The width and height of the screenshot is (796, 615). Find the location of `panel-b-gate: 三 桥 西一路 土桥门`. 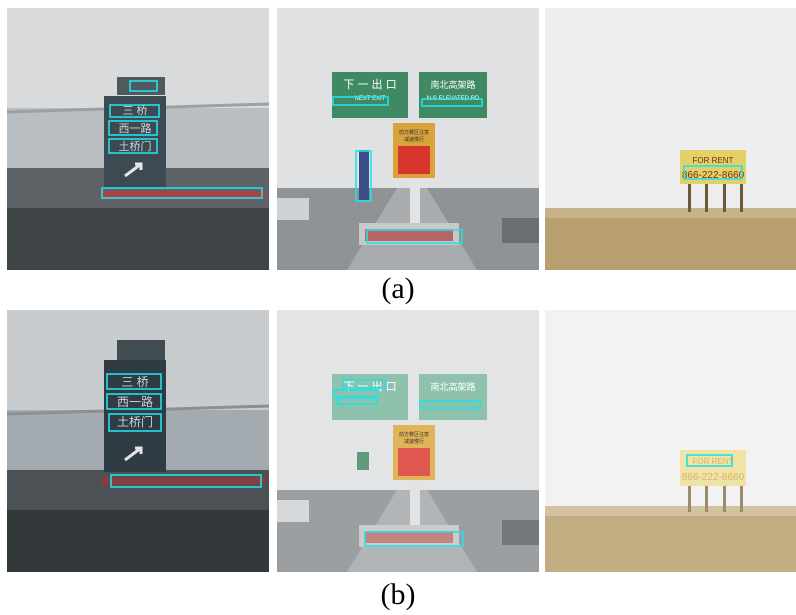

panel-b-gate: 三 桥 西一路 土桥门 is located at coordinates (138, 441).